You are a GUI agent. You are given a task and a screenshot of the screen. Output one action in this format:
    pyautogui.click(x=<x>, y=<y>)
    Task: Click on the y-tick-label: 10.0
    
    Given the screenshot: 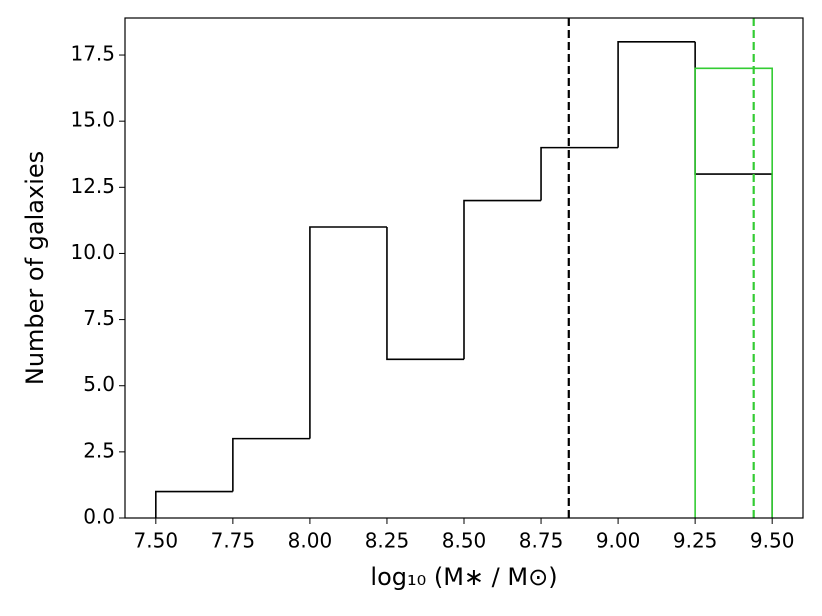 What is the action you would take?
    pyautogui.click(x=92, y=252)
    